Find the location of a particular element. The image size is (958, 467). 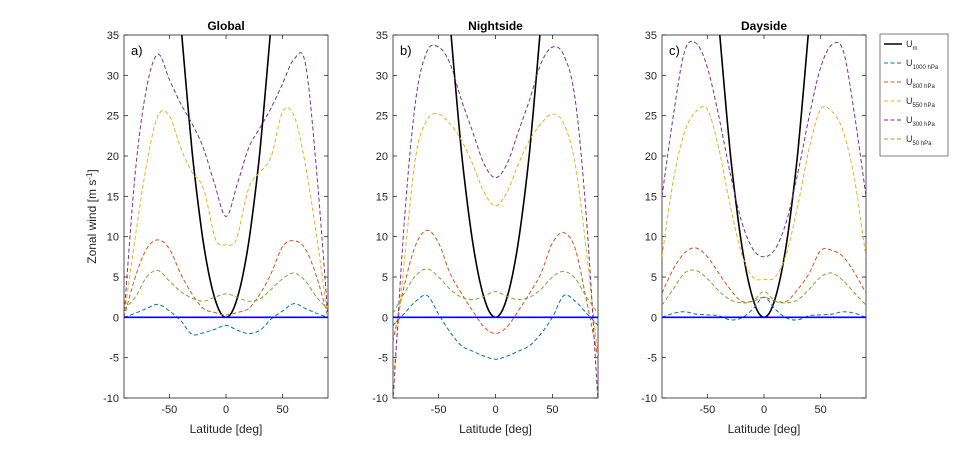

legend-label: U1000 hPa is located at coordinates (922, 64).